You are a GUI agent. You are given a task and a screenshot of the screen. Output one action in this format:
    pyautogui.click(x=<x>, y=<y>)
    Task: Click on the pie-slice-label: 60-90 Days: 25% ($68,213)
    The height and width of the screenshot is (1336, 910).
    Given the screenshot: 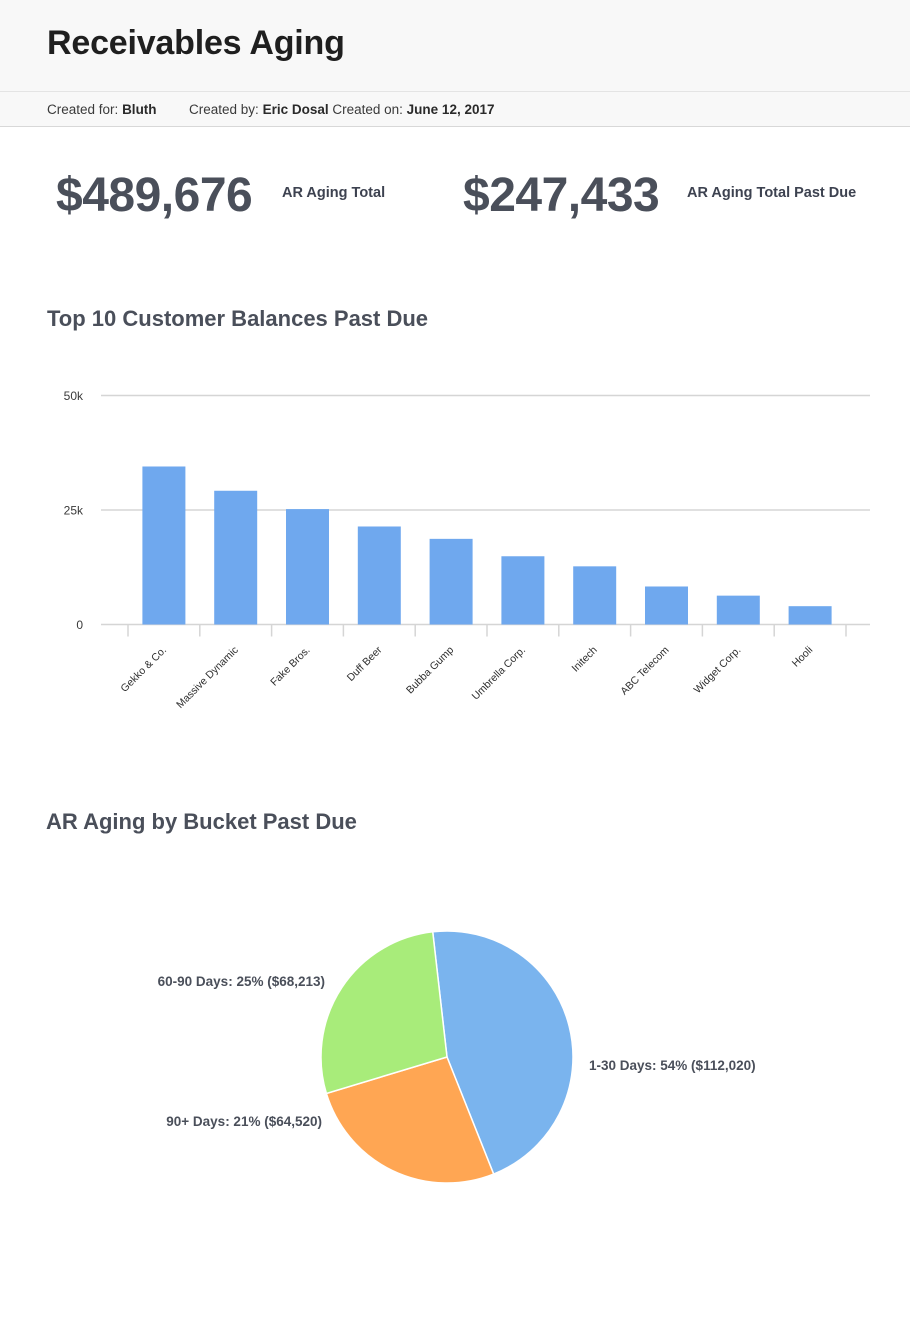 What is the action you would take?
    pyautogui.click(x=241, y=981)
    